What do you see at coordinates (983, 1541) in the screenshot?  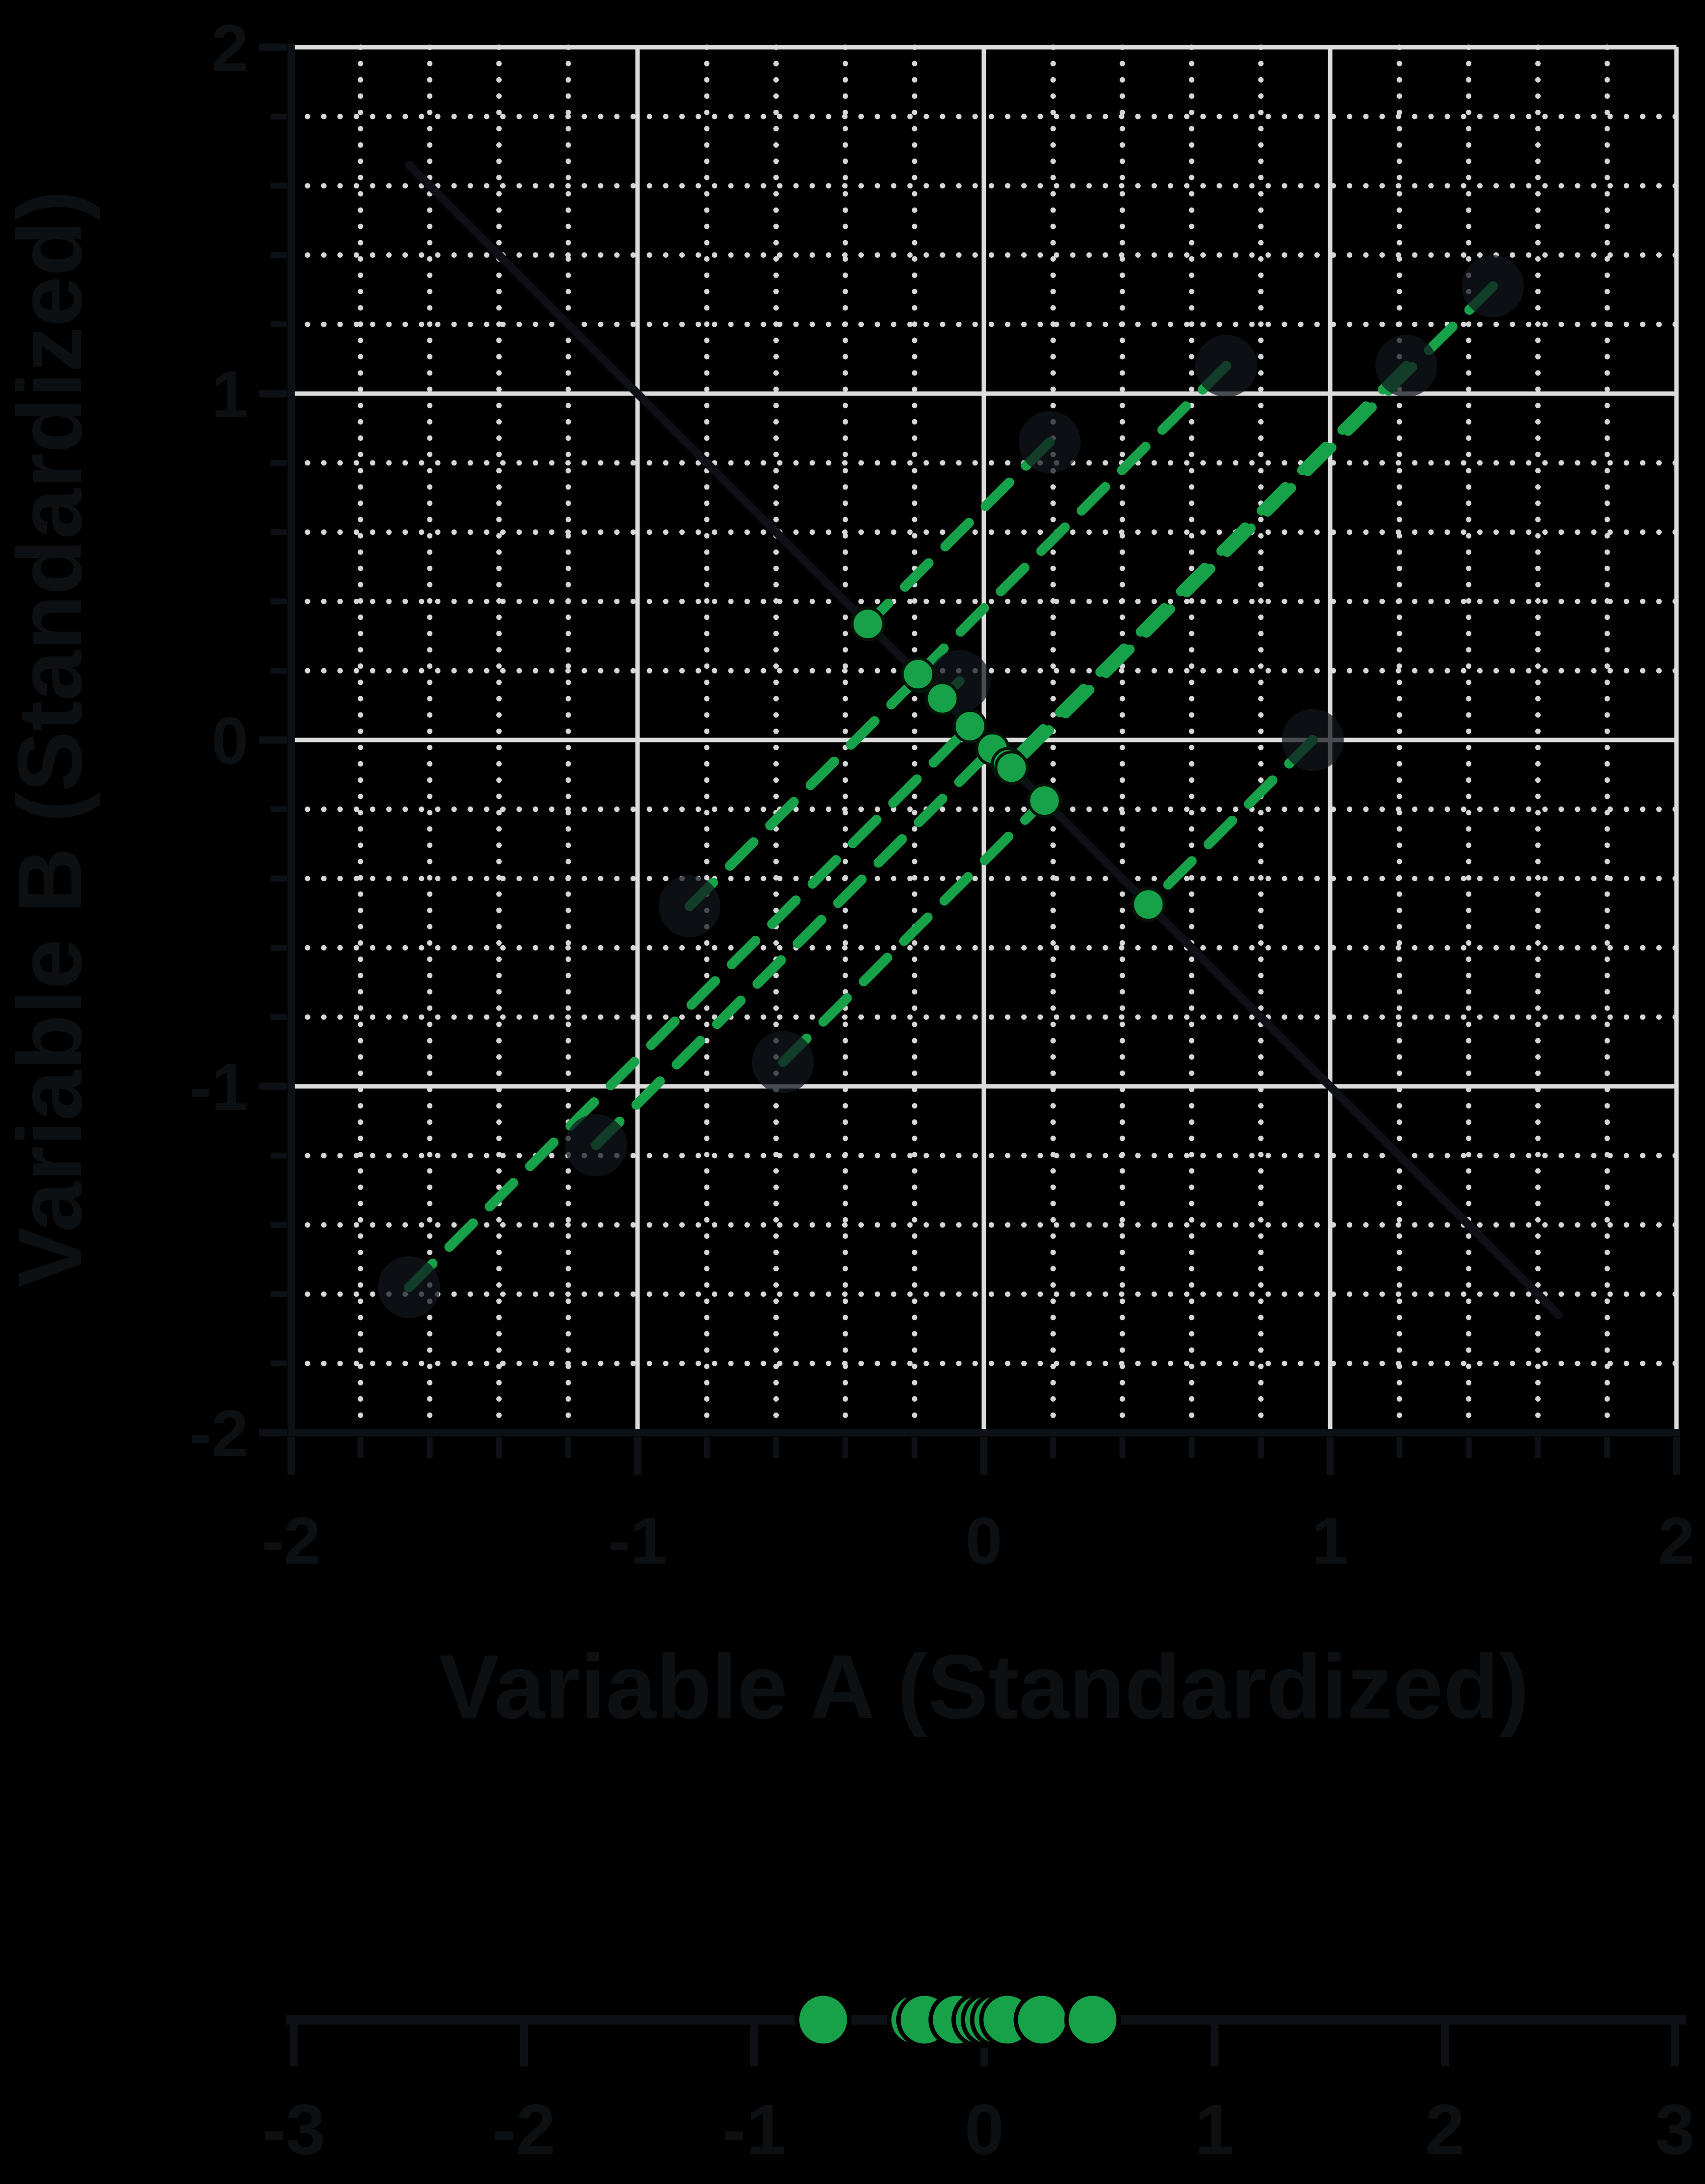 I see `x-tick-label: 0` at bounding box center [983, 1541].